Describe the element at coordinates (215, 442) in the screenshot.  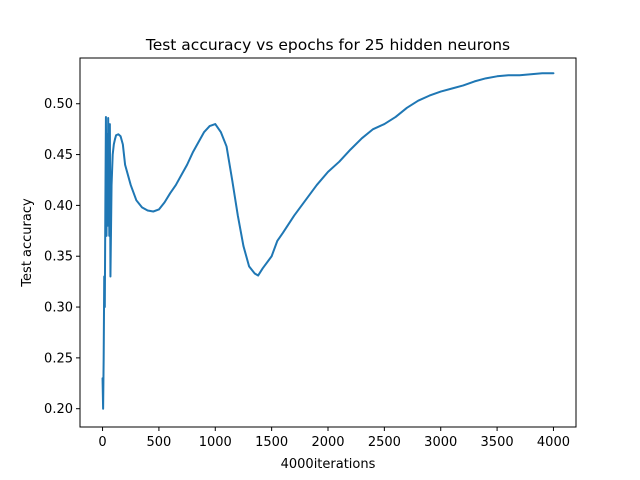
I see `x-tick-label: 1000` at that location.